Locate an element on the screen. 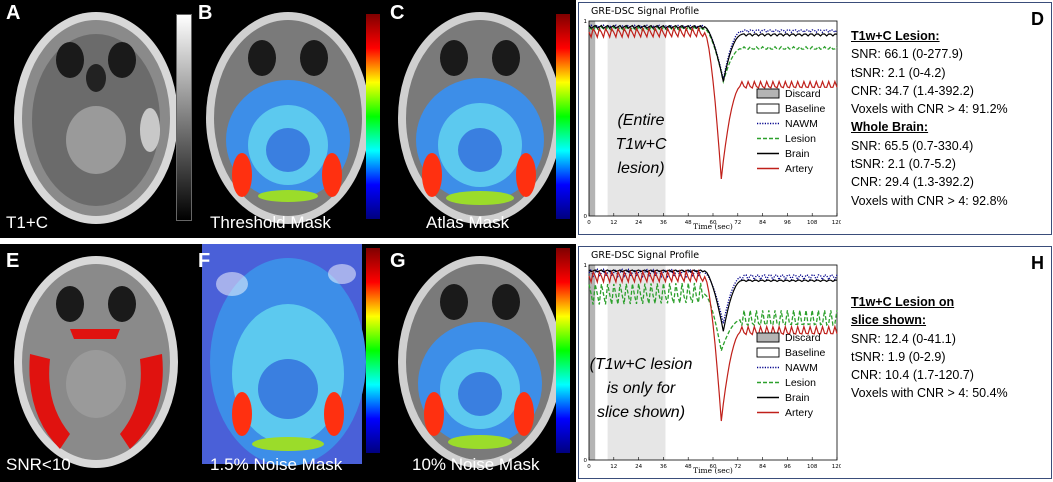  legend-label: Artery is located at coordinates (799, 413).